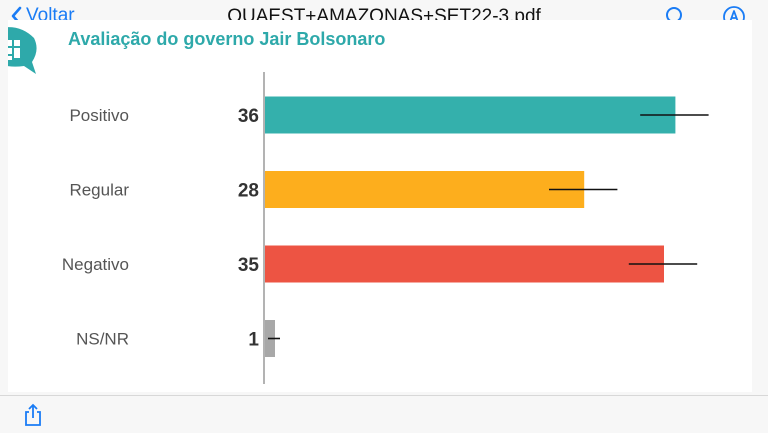 The height and width of the screenshot is (433, 768). I want to click on category-label: Negativo, so click(95, 264).